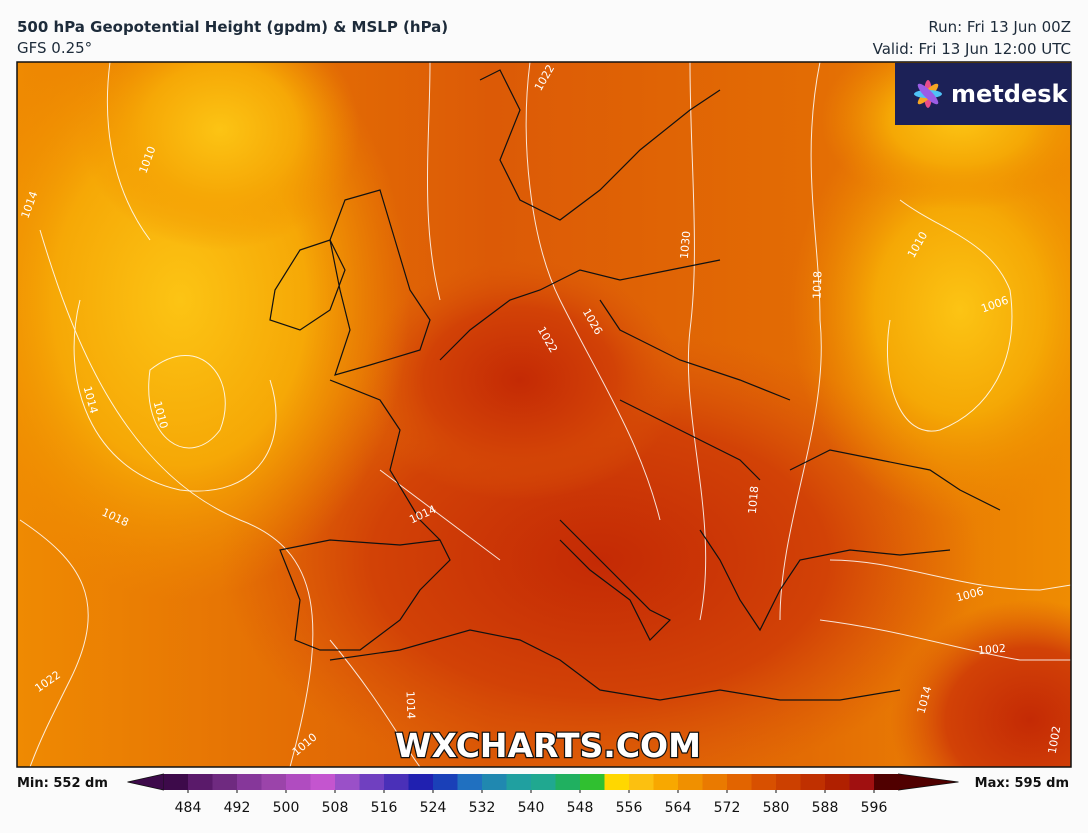  What do you see at coordinates (678, 808) in the screenshot?
I see `colorbar-tick-label: 564` at bounding box center [678, 808].